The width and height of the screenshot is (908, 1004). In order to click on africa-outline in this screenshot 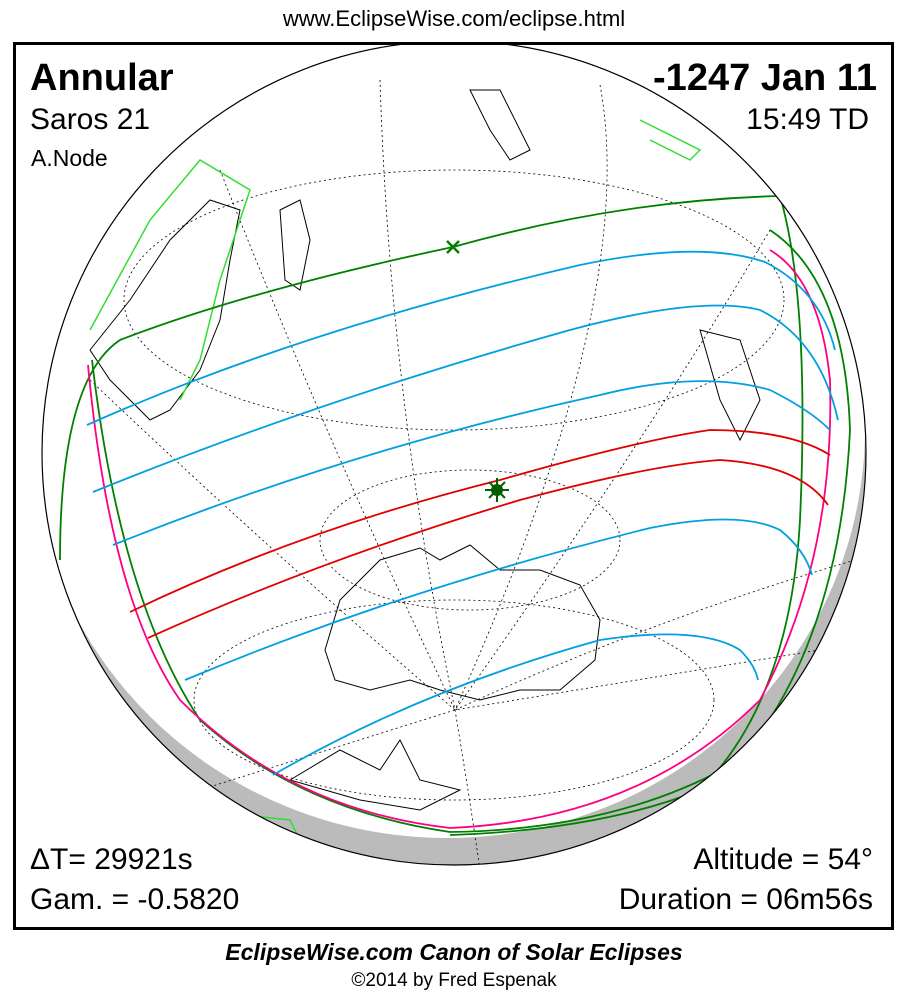, I will do `click(165, 310)`.